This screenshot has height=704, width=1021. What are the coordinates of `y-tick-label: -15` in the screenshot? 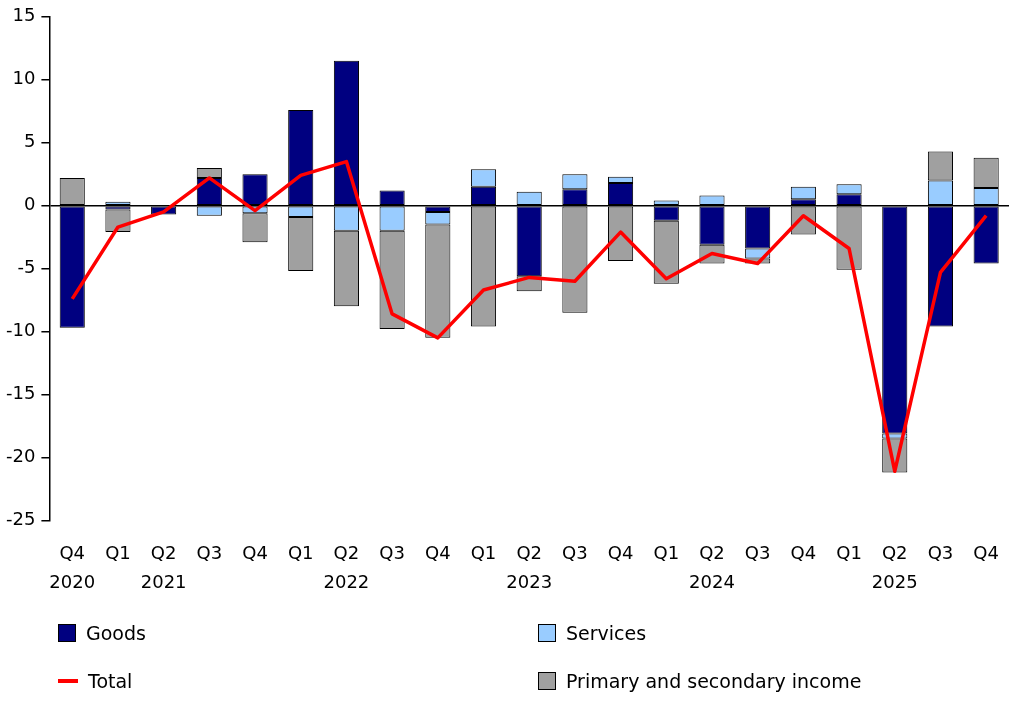 It's located at (20, 393).